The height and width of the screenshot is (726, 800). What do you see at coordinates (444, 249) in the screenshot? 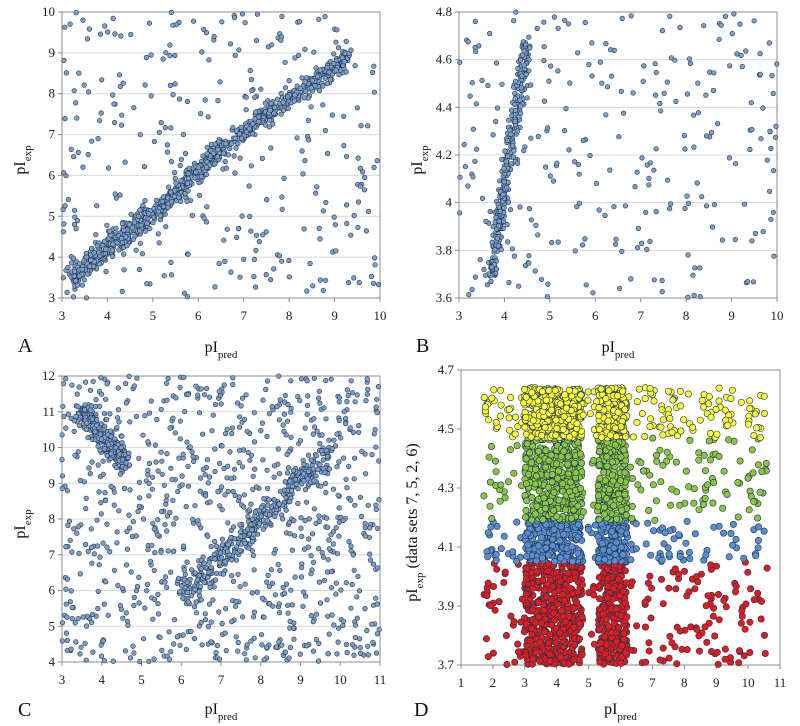
I see `y-tick-label: 3.8` at bounding box center [444, 249].